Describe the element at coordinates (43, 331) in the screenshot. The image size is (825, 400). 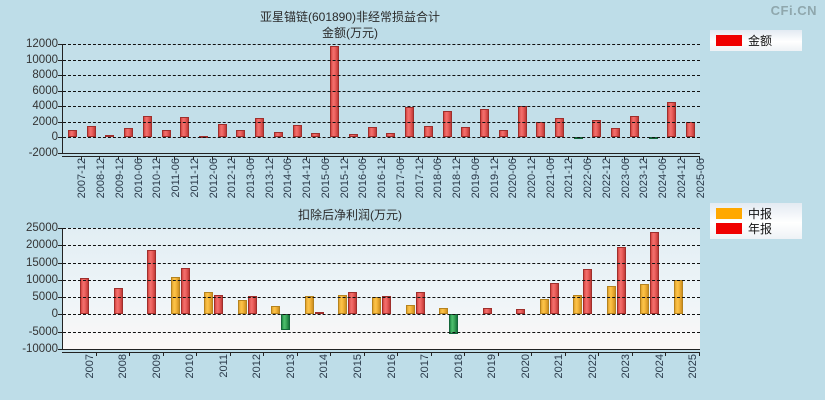
I see `y-axis-tick-label: -5000` at that location.